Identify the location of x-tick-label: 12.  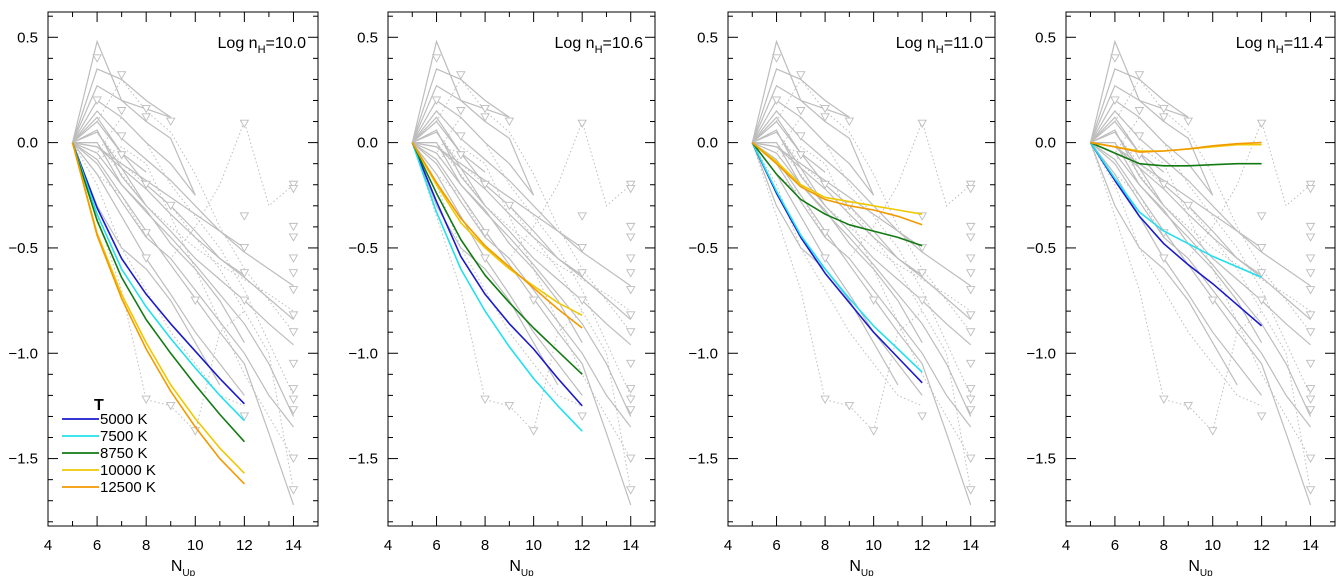
(922, 545).